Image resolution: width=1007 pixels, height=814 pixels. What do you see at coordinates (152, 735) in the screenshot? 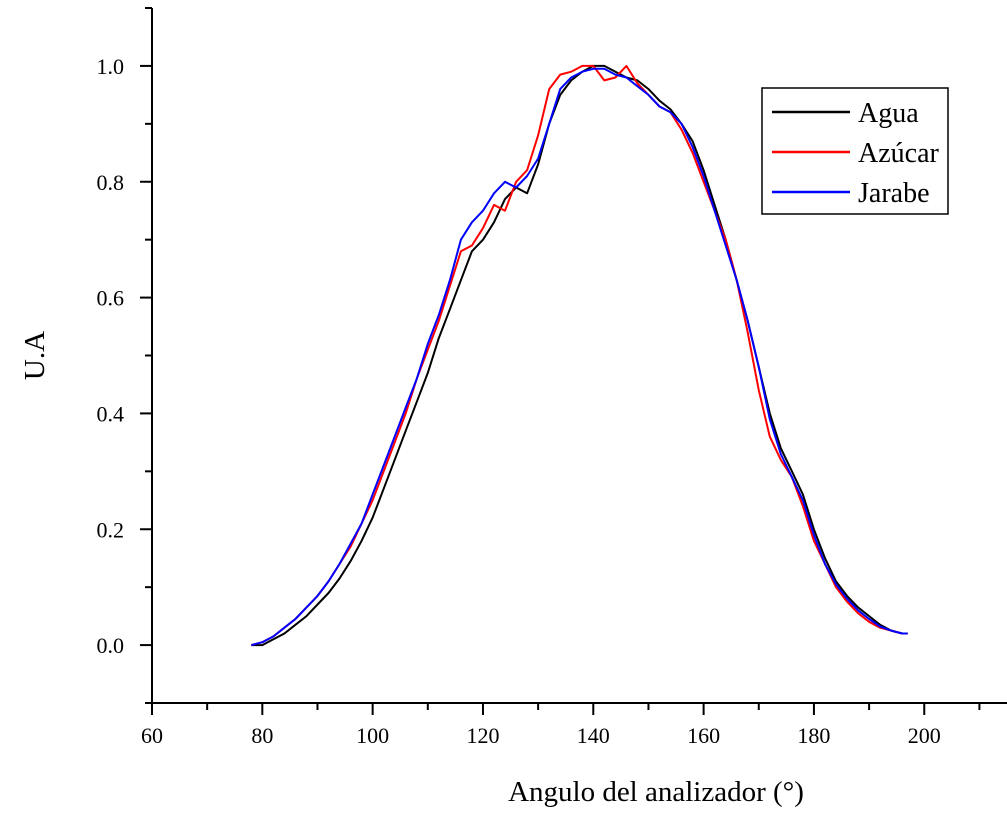
I see `x-tick-label: 60` at bounding box center [152, 735].